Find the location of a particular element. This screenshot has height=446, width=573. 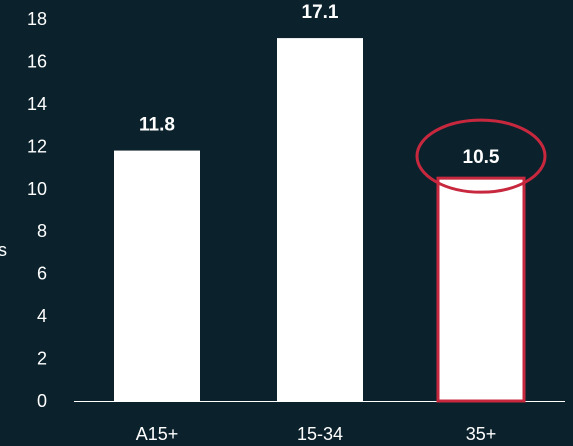

y-tick-label: 10 is located at coordinates (37, 189).